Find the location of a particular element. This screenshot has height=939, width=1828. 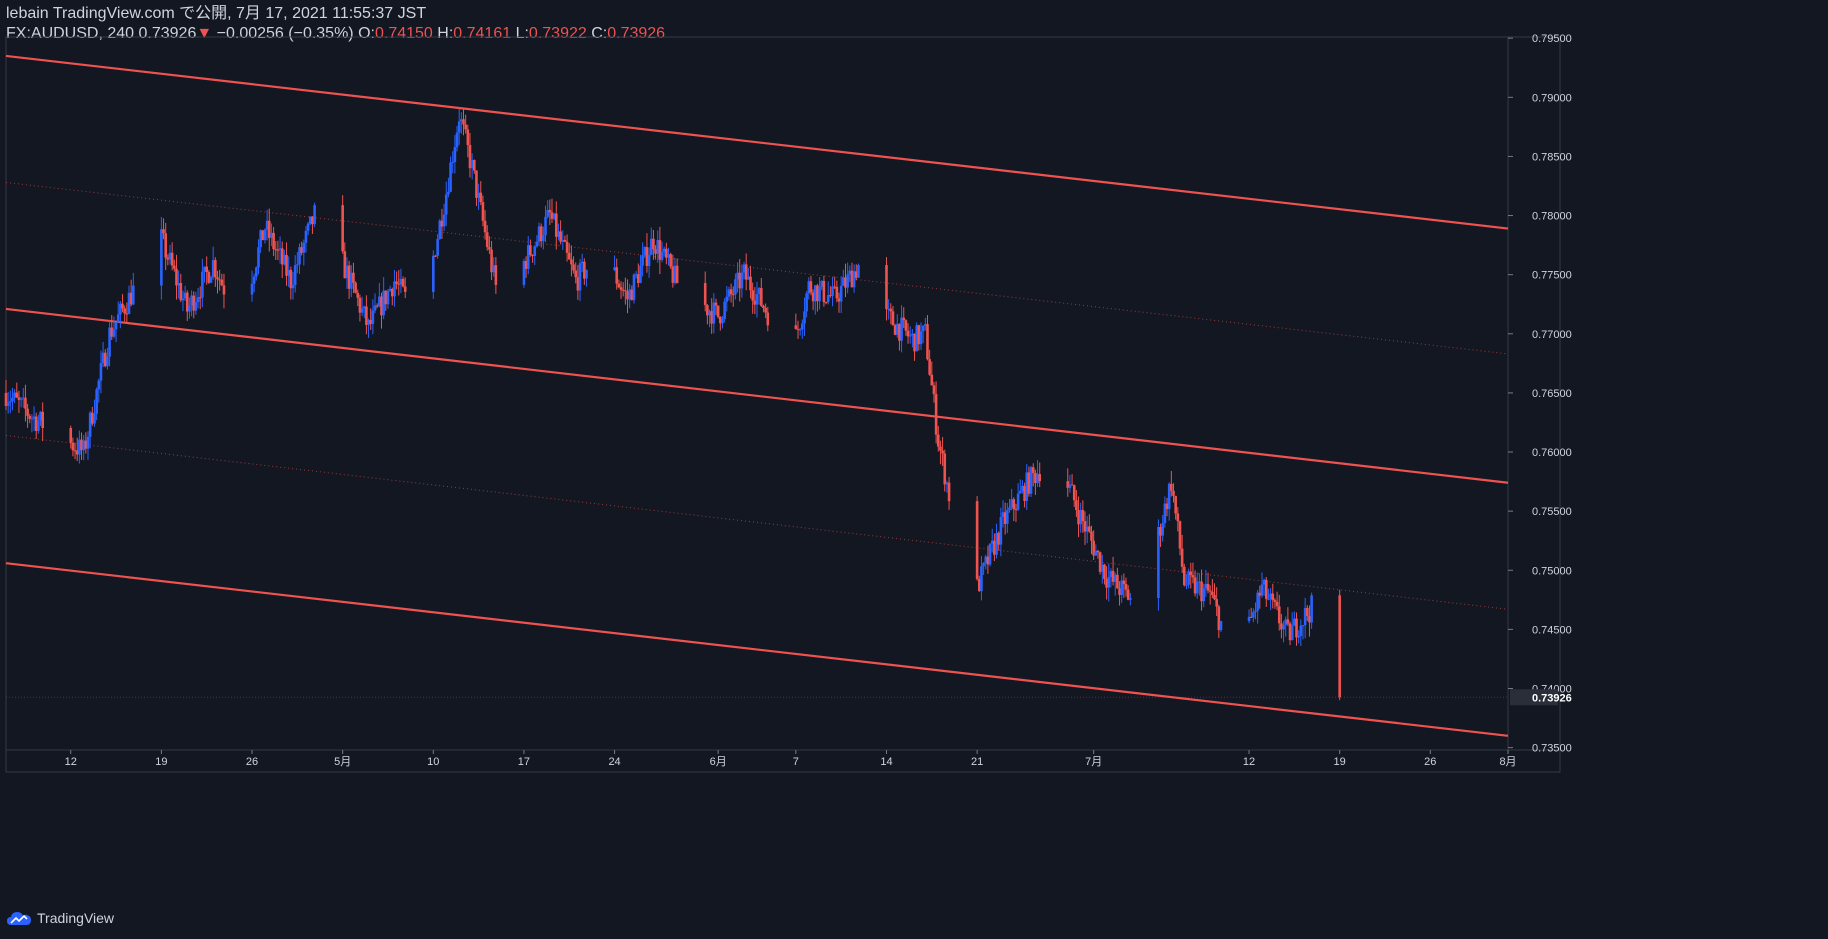

tradingview-logo: TradingView is located at coordinates (60, 918).